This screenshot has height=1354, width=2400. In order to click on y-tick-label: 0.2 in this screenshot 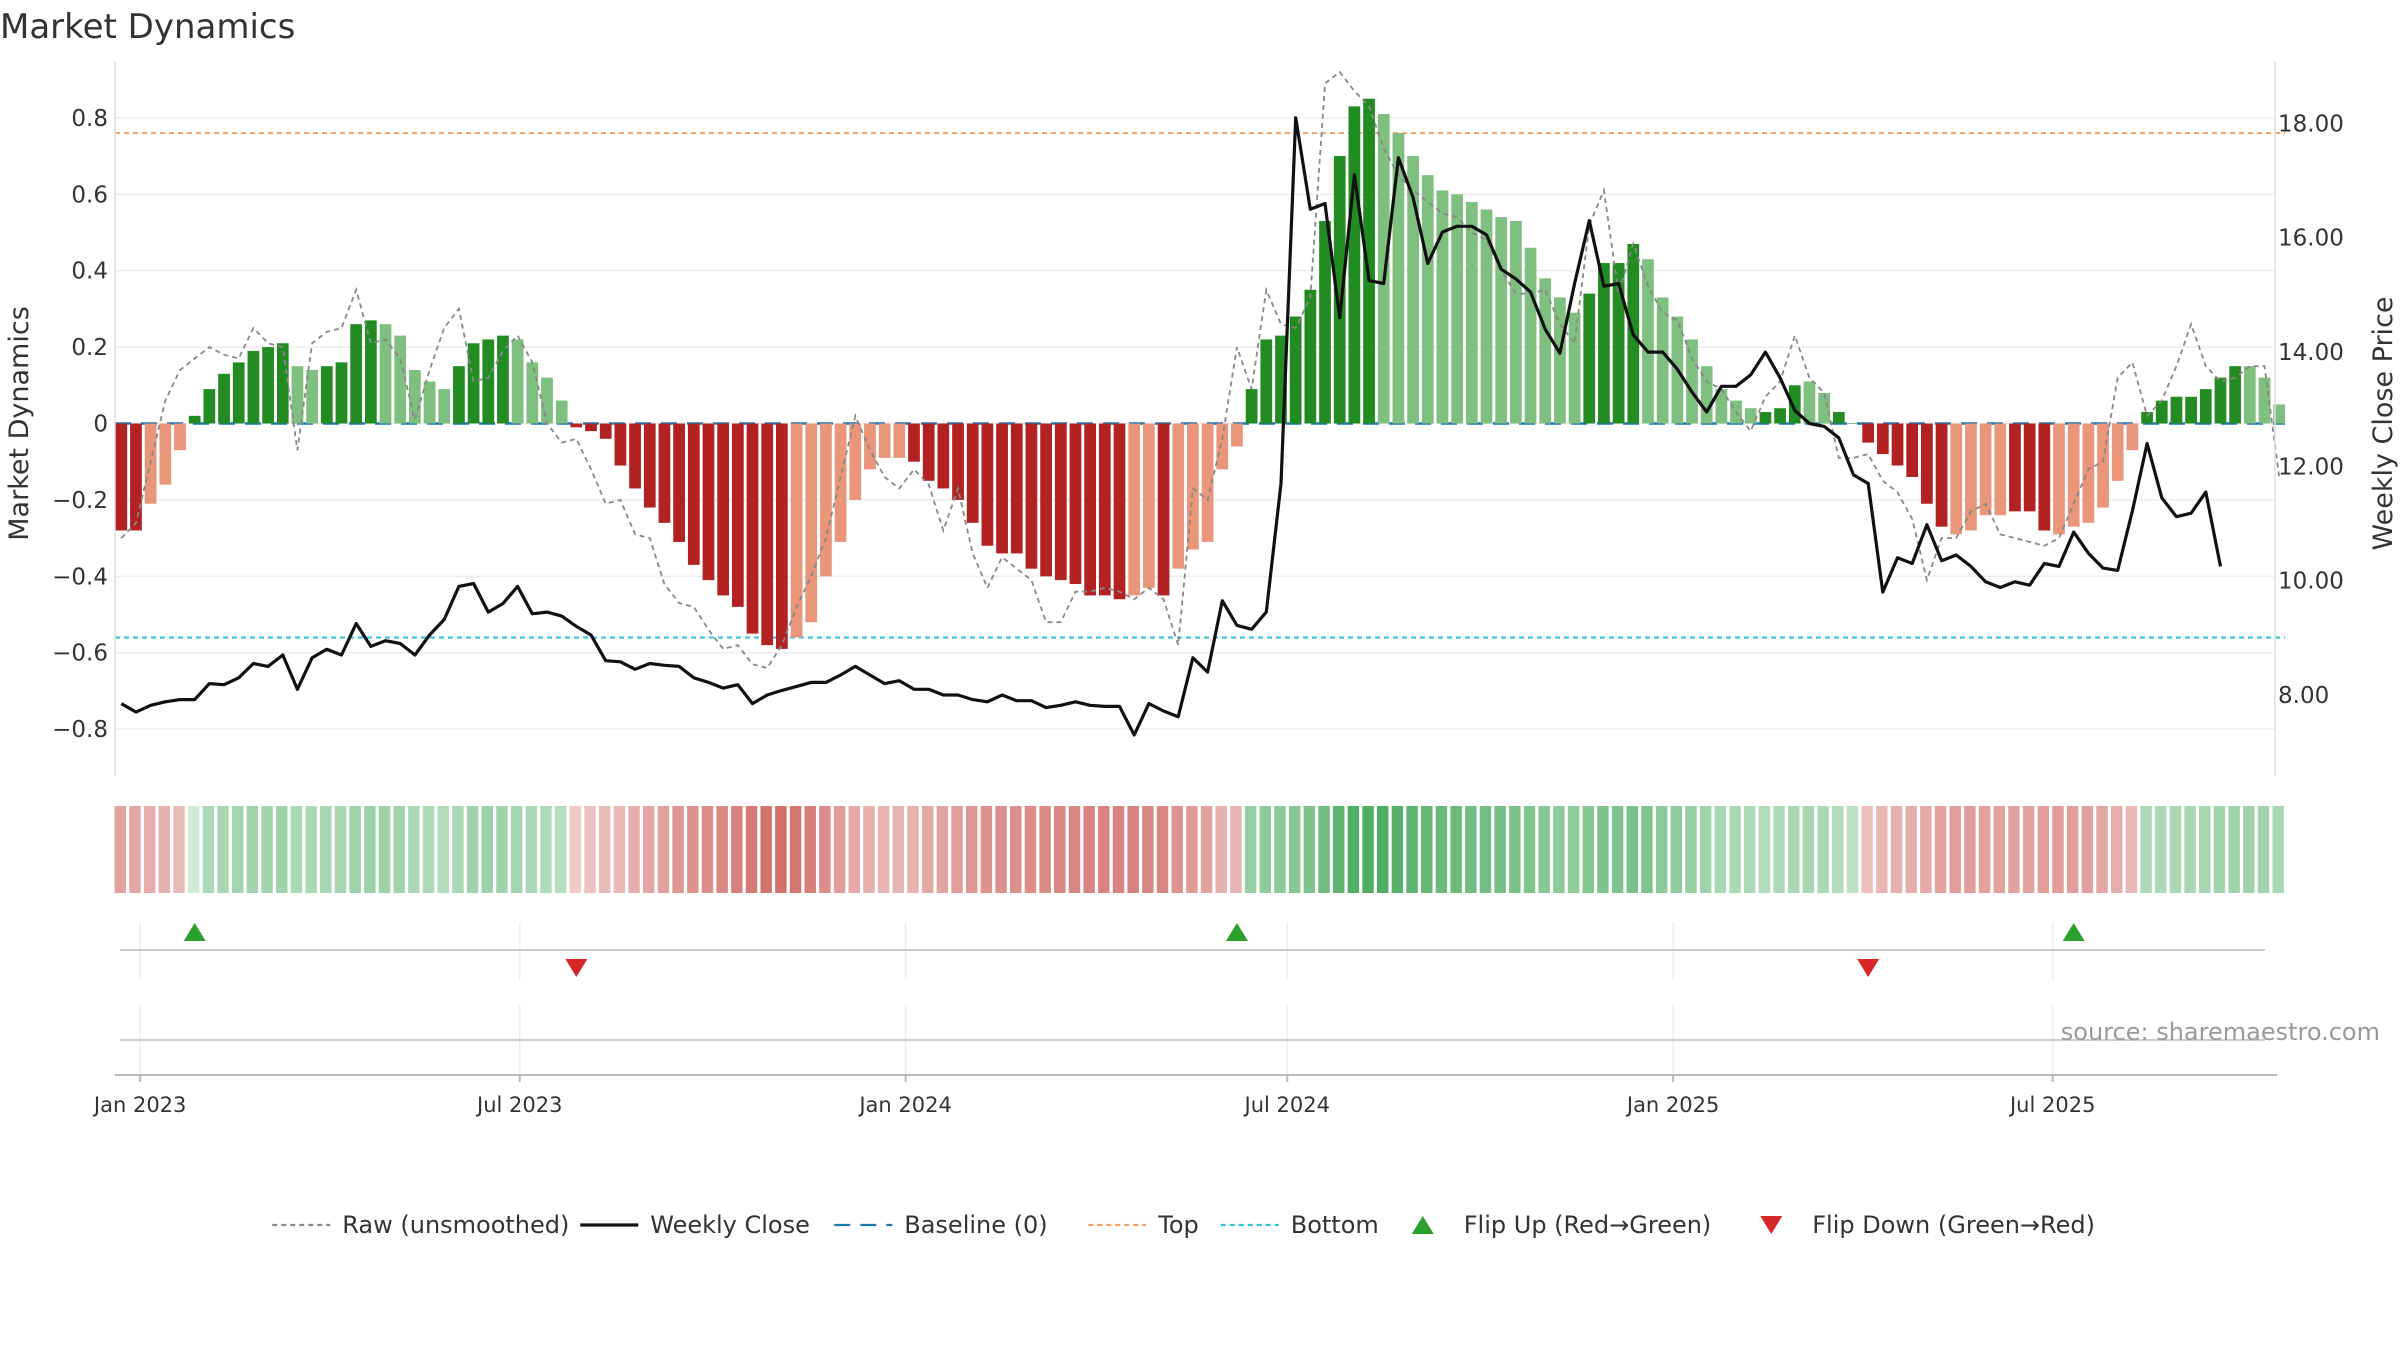, I will do `click(89, 348)`.